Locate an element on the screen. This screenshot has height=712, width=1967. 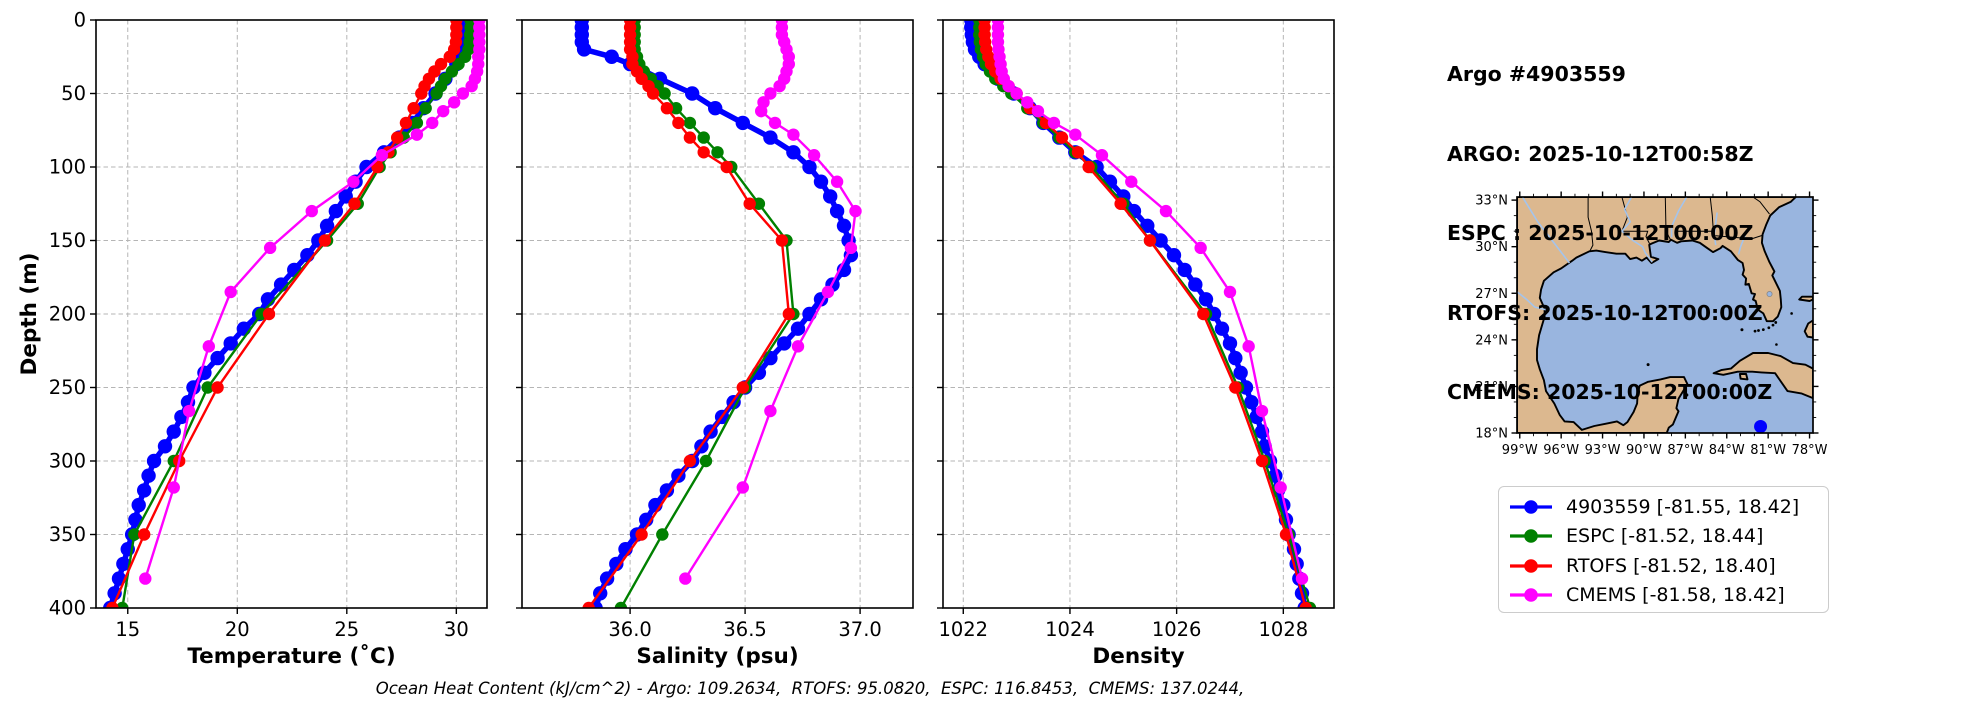
lon-tick-label: 90°W is located at coordinates (1644, 450).